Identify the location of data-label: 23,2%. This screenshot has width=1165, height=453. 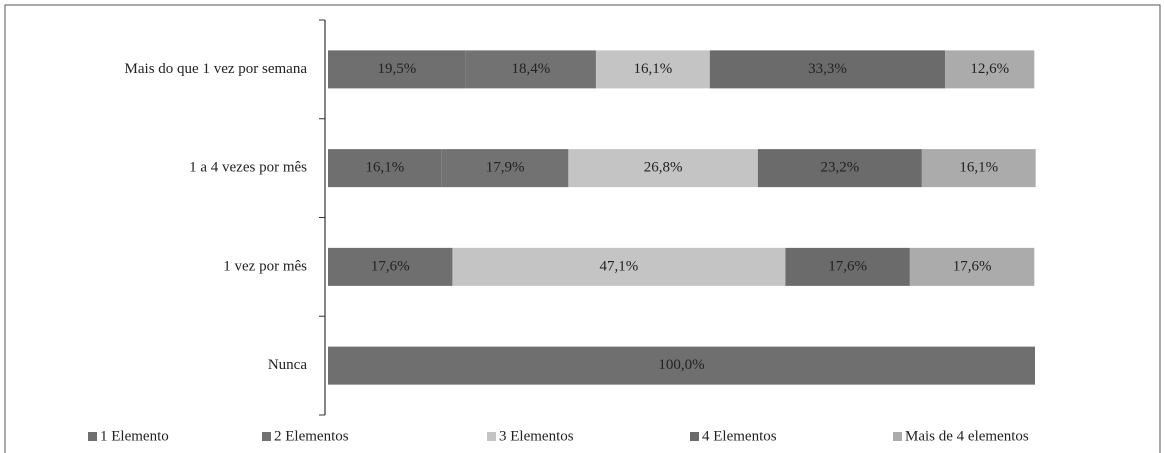
(839, 168).